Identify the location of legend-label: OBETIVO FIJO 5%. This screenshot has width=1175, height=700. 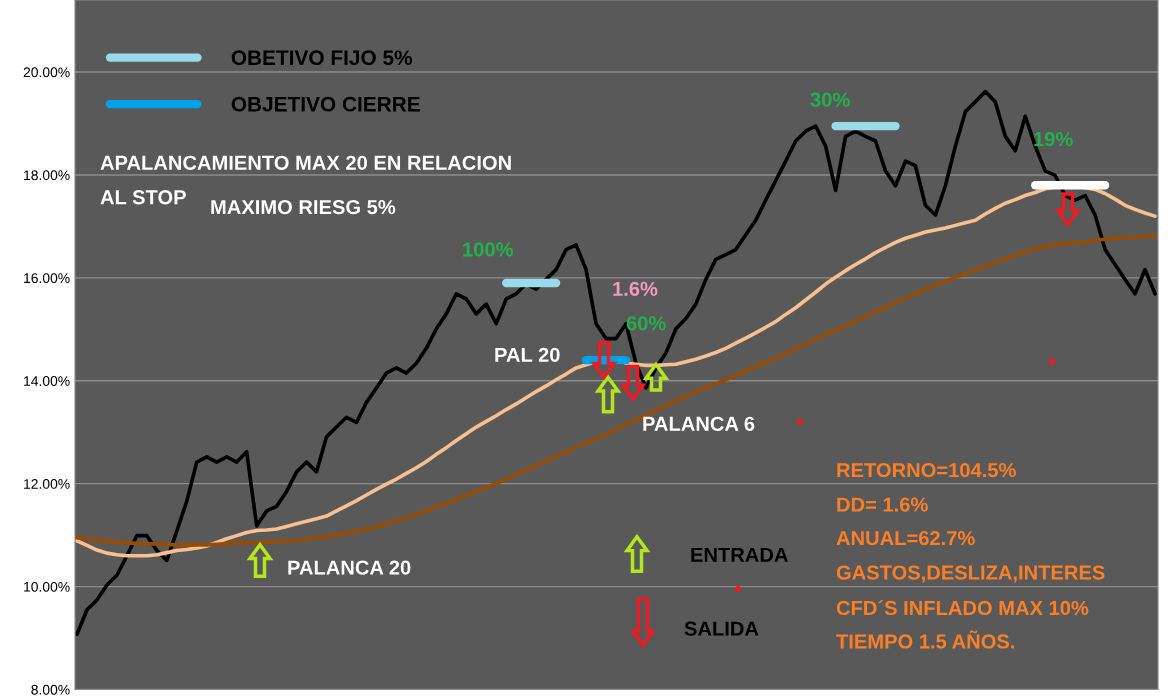
(322, 58).